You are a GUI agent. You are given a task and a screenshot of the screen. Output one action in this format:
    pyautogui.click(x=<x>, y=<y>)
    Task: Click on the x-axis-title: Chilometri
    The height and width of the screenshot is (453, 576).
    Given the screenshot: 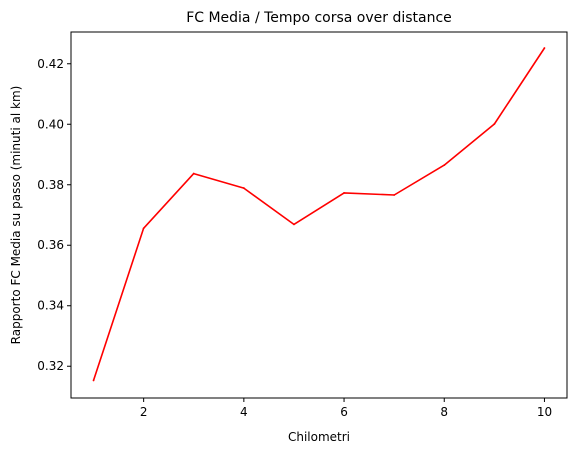 What is the action you would take?
    pyautogui.click(x=319, y=437)
    